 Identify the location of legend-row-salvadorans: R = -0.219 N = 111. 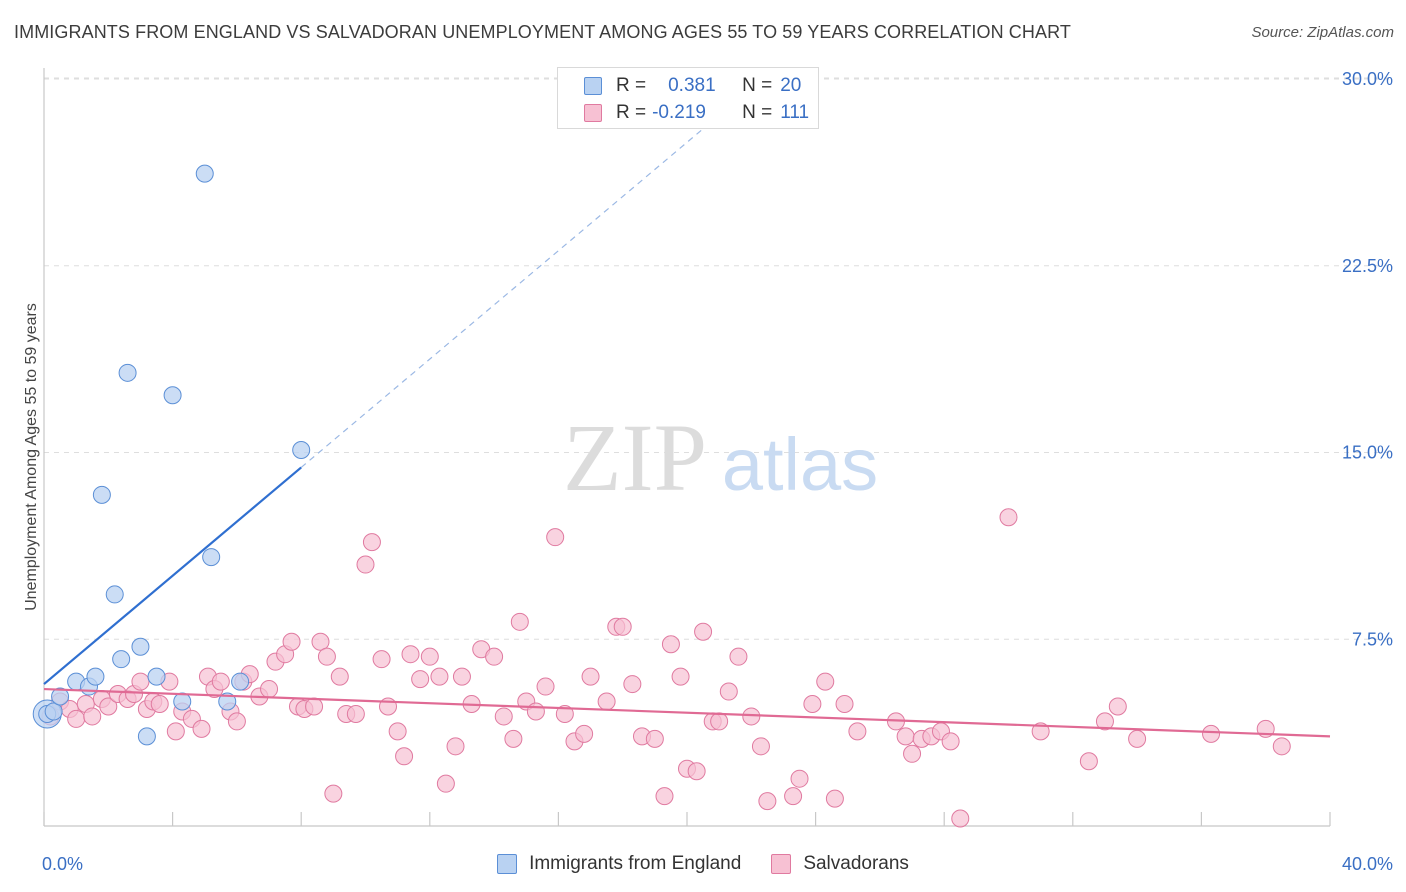
(696, 113).